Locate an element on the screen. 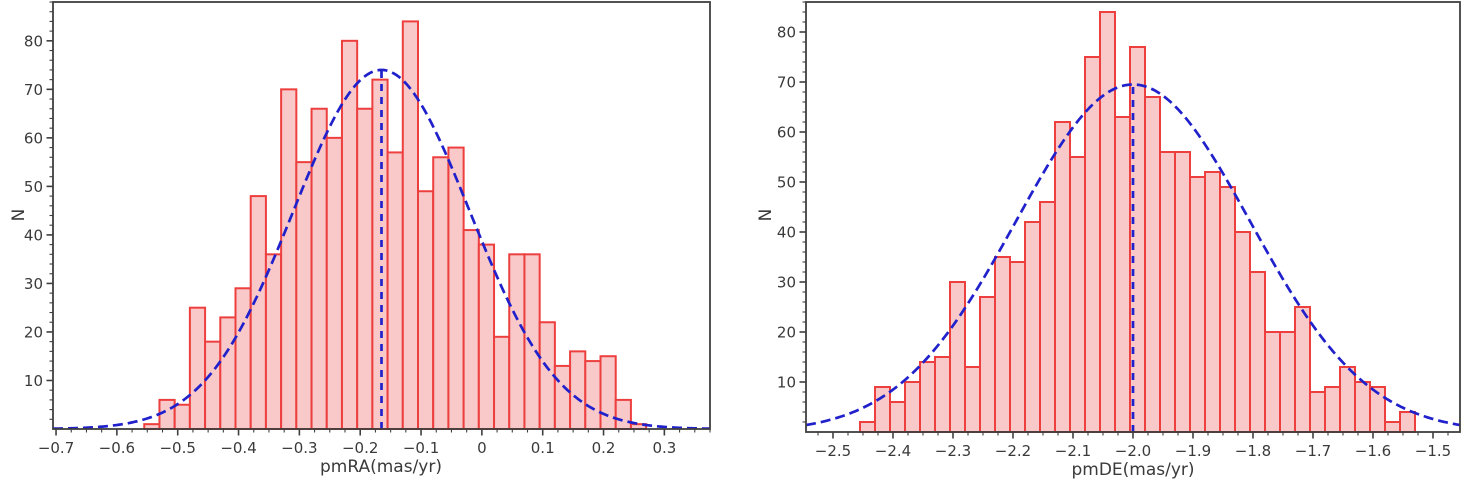 This screenshot has height=483, width=1465. x-tick-label: −2.3 is located at coordinates (953, 451).